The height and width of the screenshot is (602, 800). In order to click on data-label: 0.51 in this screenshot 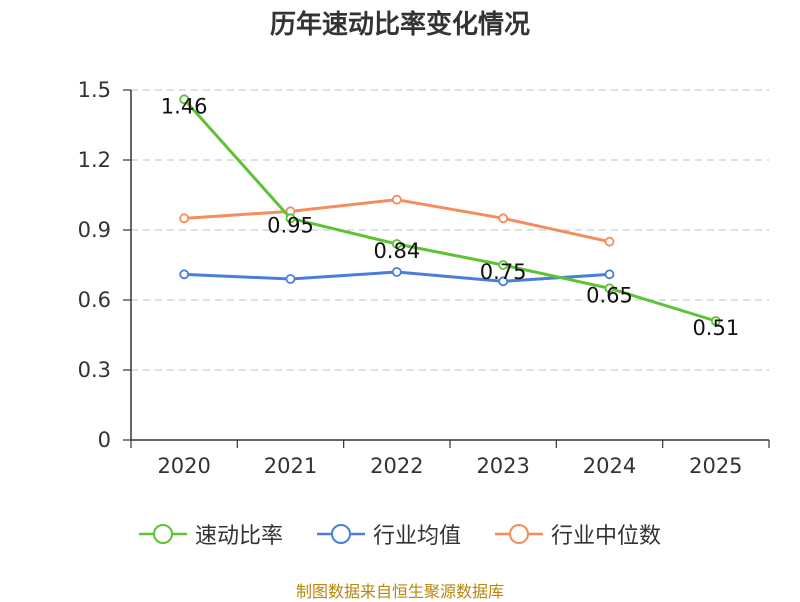, I will do `click(715, 328)`.